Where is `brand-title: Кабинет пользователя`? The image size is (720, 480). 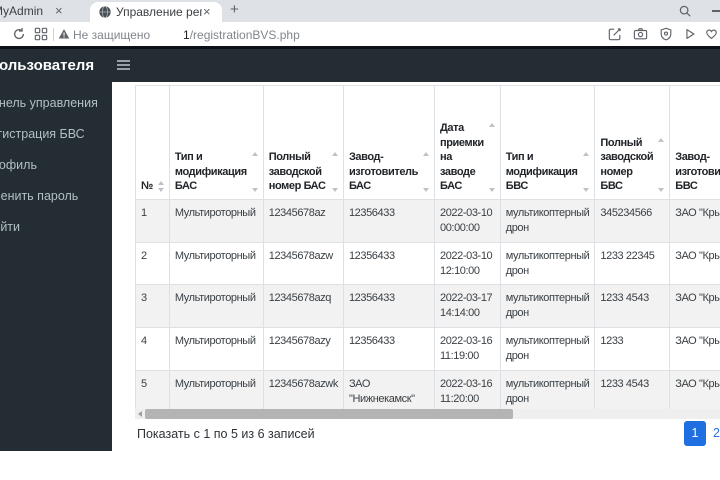 brand-title: Кабинет пользователя is located at coordinates (47, 65).